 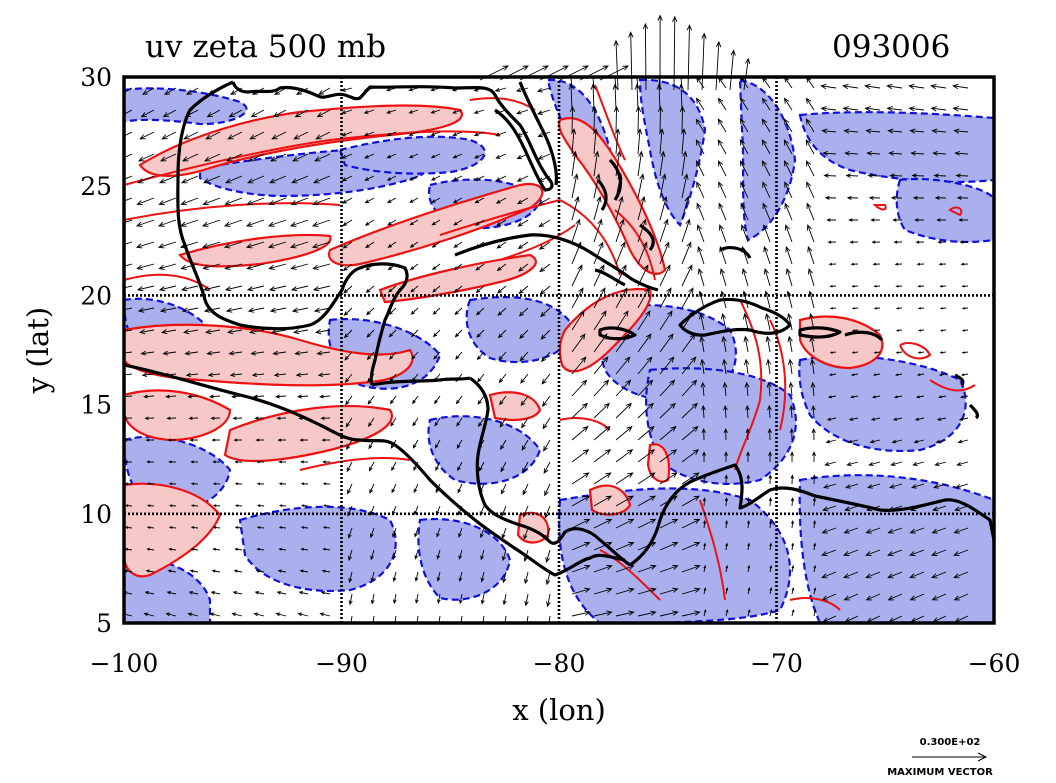 I want to click on y-tick-label: 30, so click(x=96, y=77).